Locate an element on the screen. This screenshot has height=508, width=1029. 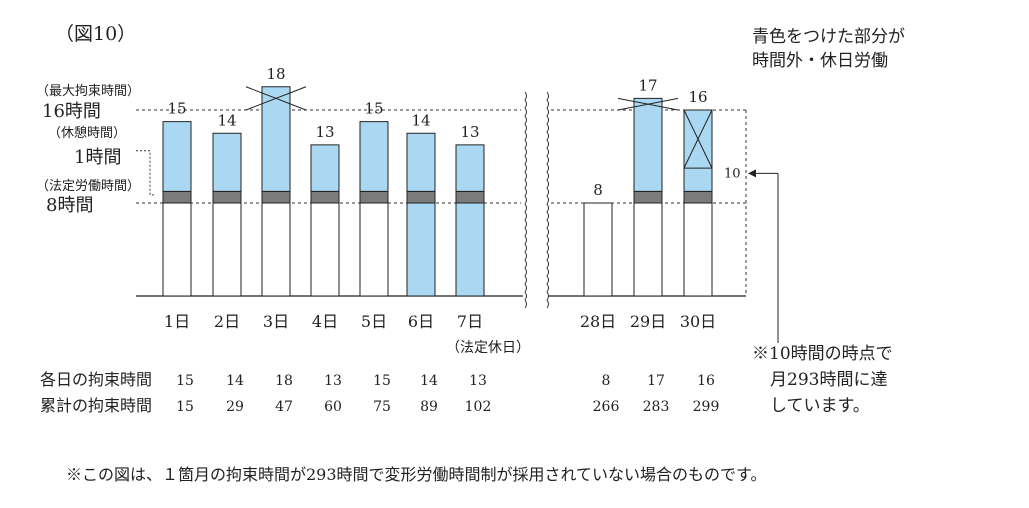
callout-line1: ※10時間の時点で is located at coordinates (822, 354).